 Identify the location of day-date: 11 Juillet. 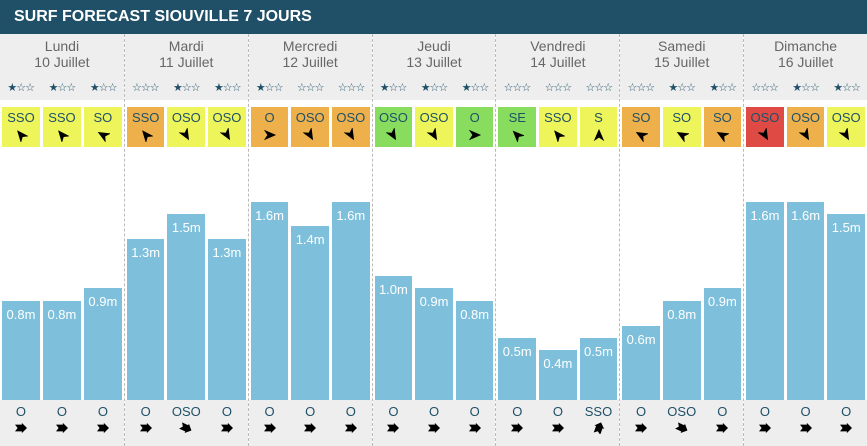
(186, 62).